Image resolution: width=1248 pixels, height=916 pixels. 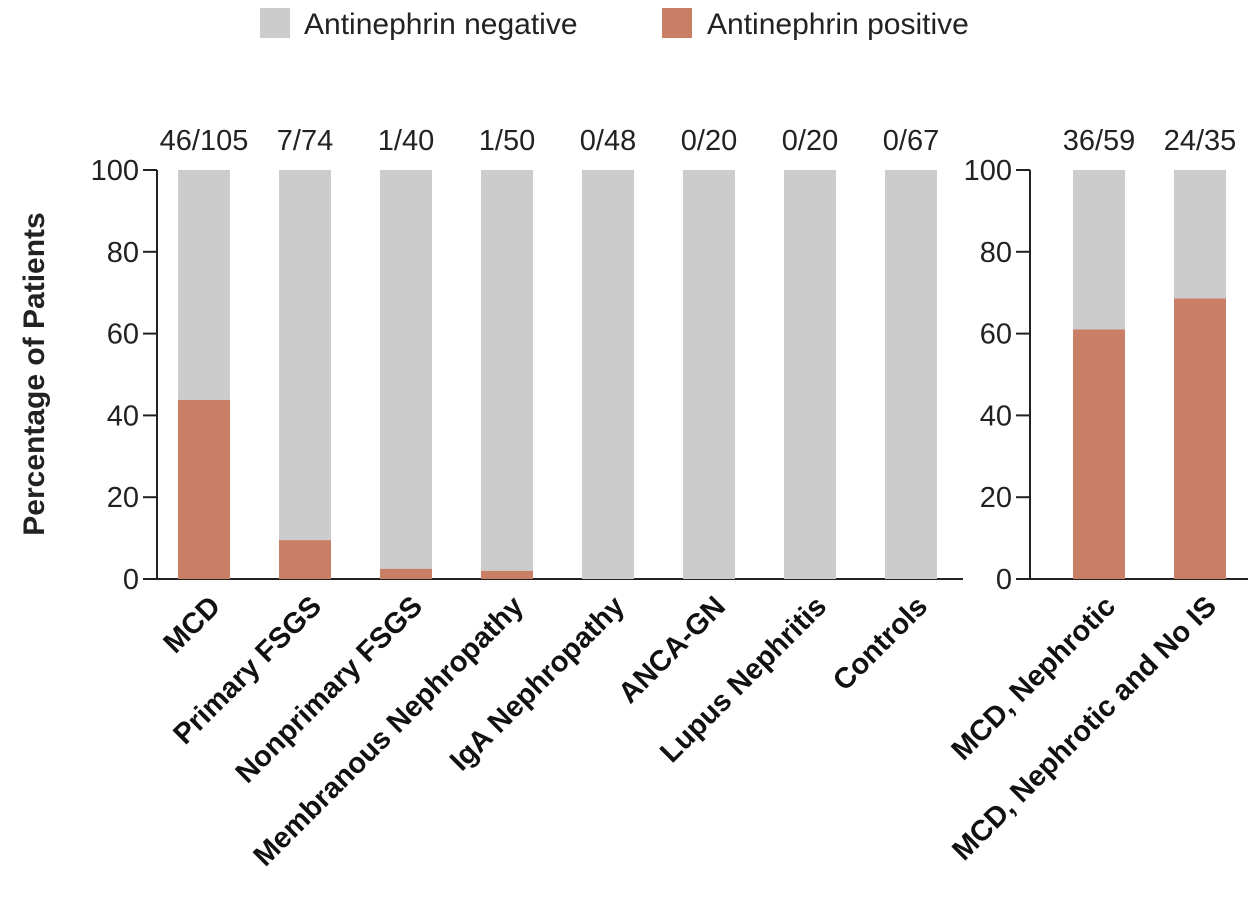 I want to click on bar-count-label: 0/48, so click(x=608, y=141).